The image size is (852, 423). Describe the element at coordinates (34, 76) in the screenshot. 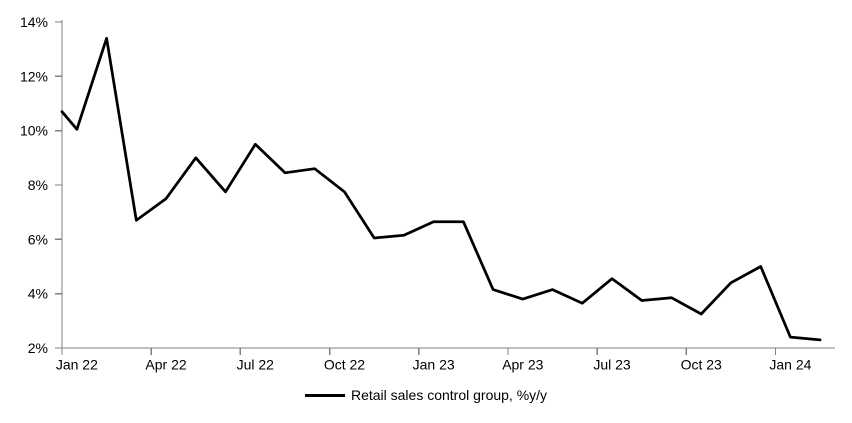

I see `y-axis-tick-label: 12%` at that location.